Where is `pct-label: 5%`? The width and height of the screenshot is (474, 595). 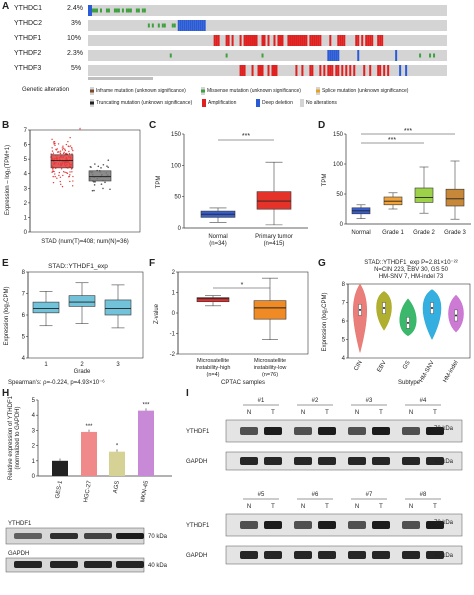
pct-label: 5% is located at coordinates (76, 68).